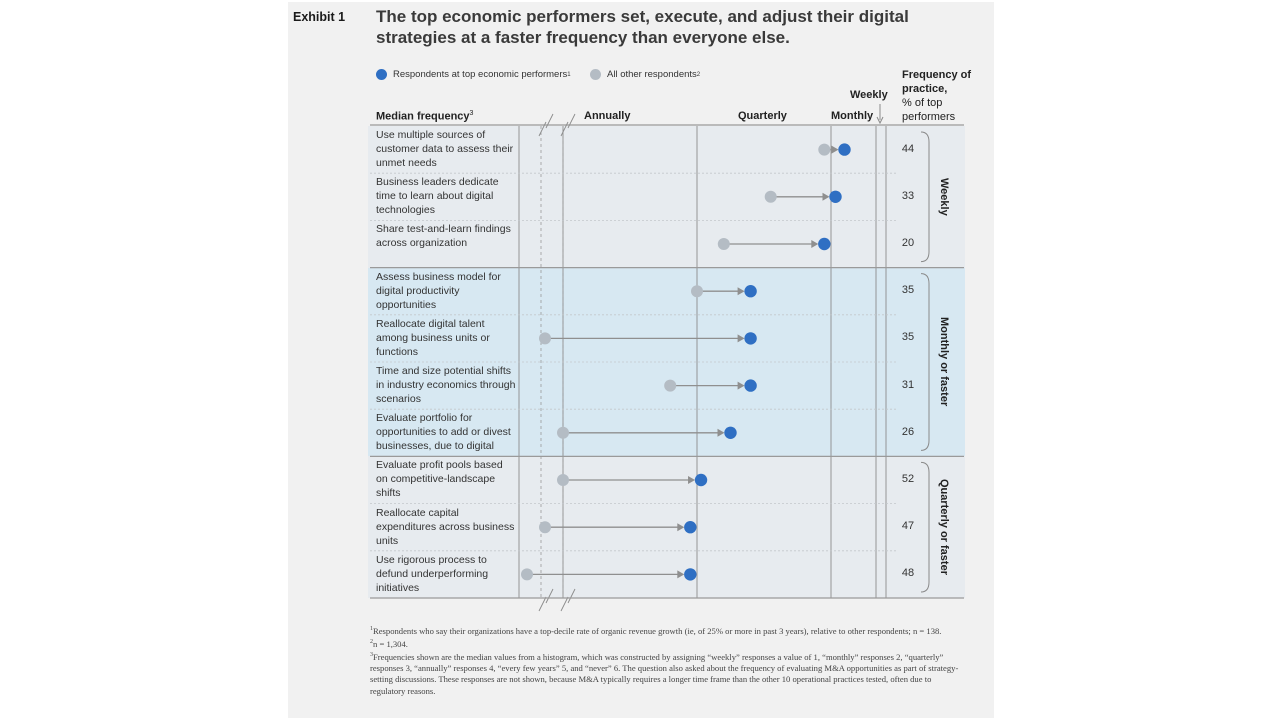 This screenshot has height=720, width=1280. What do you see at coordinates (852, 116) in the screenshot?
I see `tick-label-monthly: Monthly` at bounding box center [852, 116].